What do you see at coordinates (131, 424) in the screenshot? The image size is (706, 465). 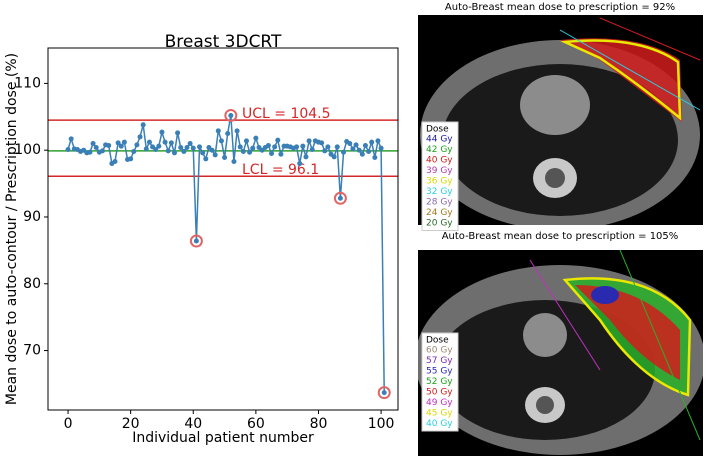 I see `x-tick-label: 20` at bounding box center [131, 424].